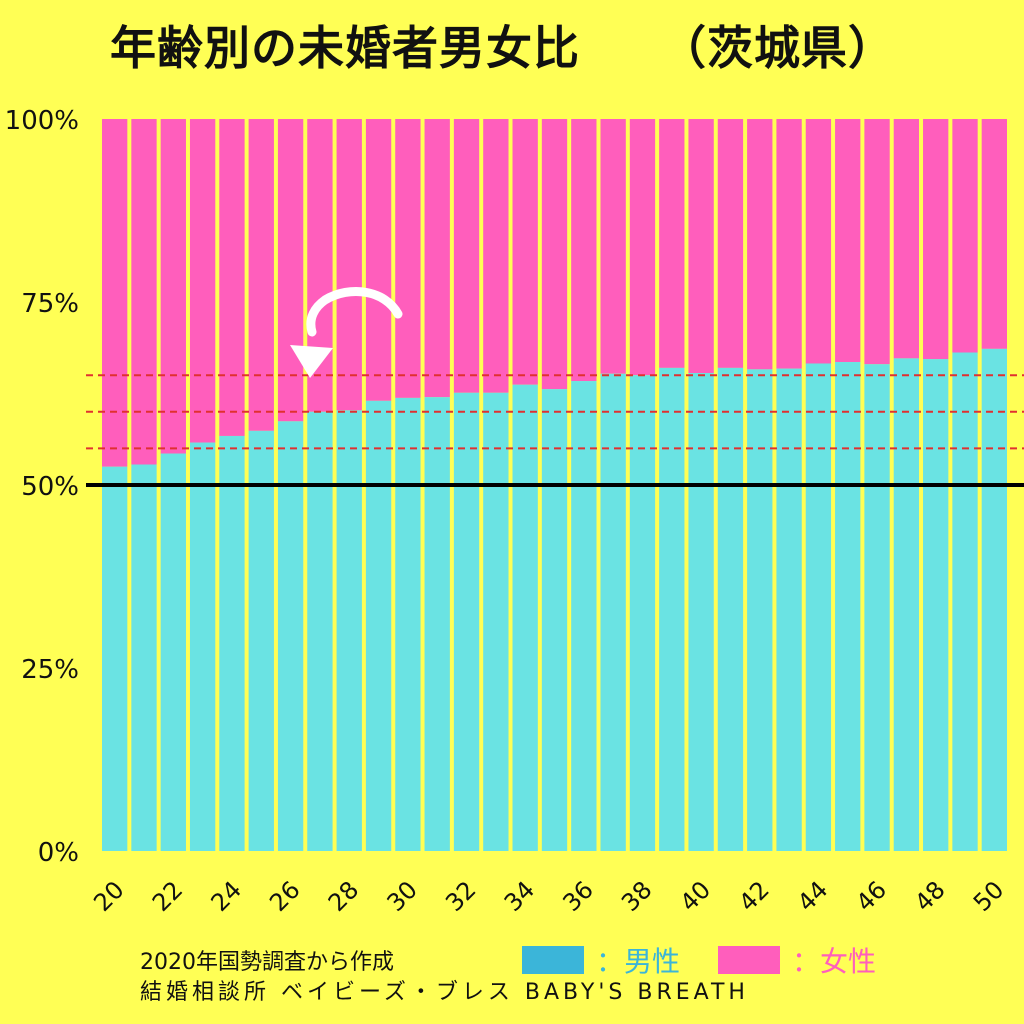 This screenshot has height=1024, width=1024. Describe the element at coordinates (638, 961) in the screenshot. I see `legend-male-label: ：男性` at that location.